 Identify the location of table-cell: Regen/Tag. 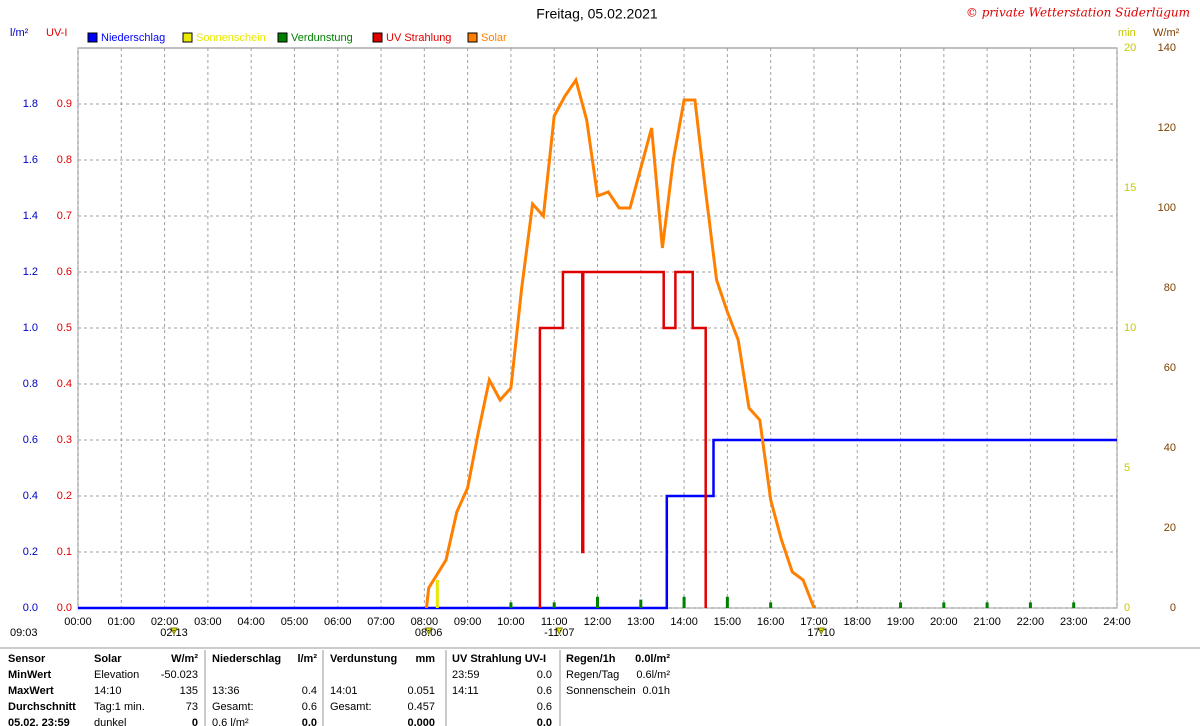
(592, 675).